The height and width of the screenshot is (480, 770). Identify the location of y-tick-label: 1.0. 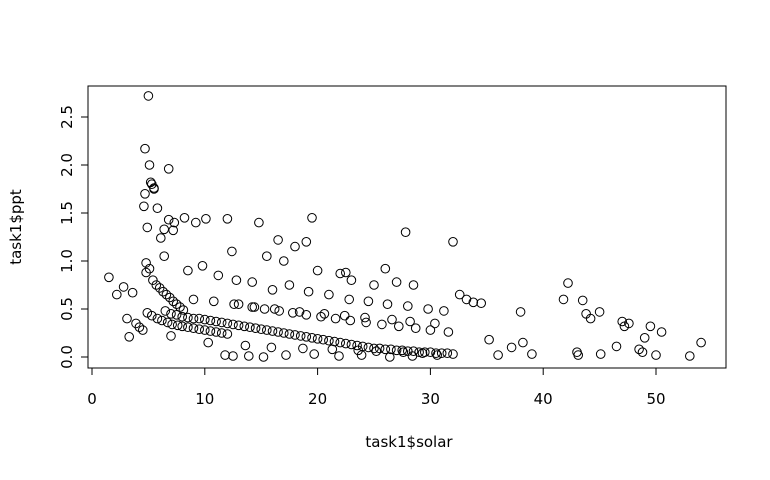
(67, 261).